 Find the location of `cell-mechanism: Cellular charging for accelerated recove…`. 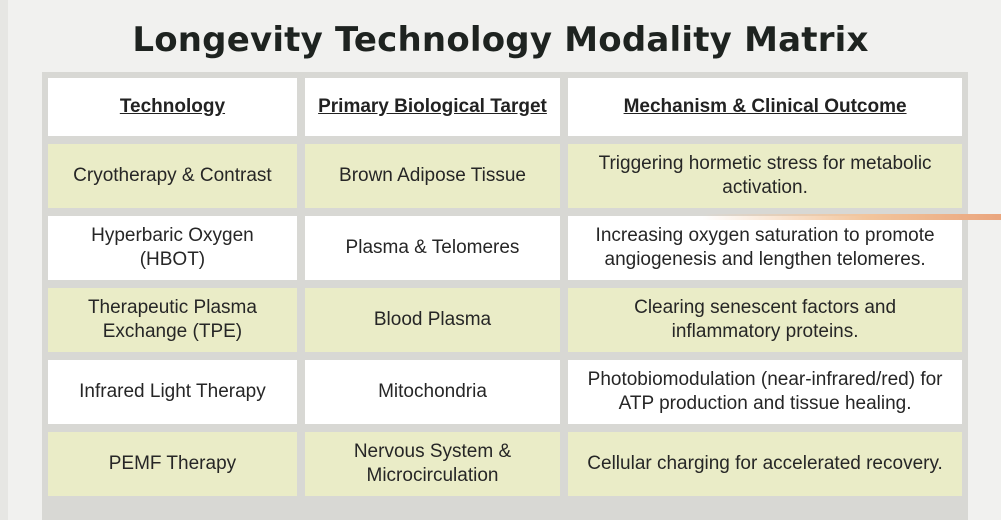

cell-mechanism: Cellular charging for accelerated recove… is located at coordinates (765, 468).